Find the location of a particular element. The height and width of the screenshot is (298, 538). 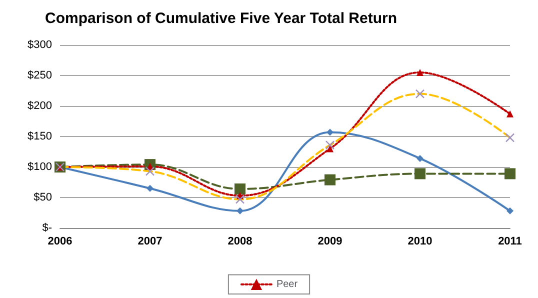

x-tick-label: 2010 is located at coordinates (420, 242).